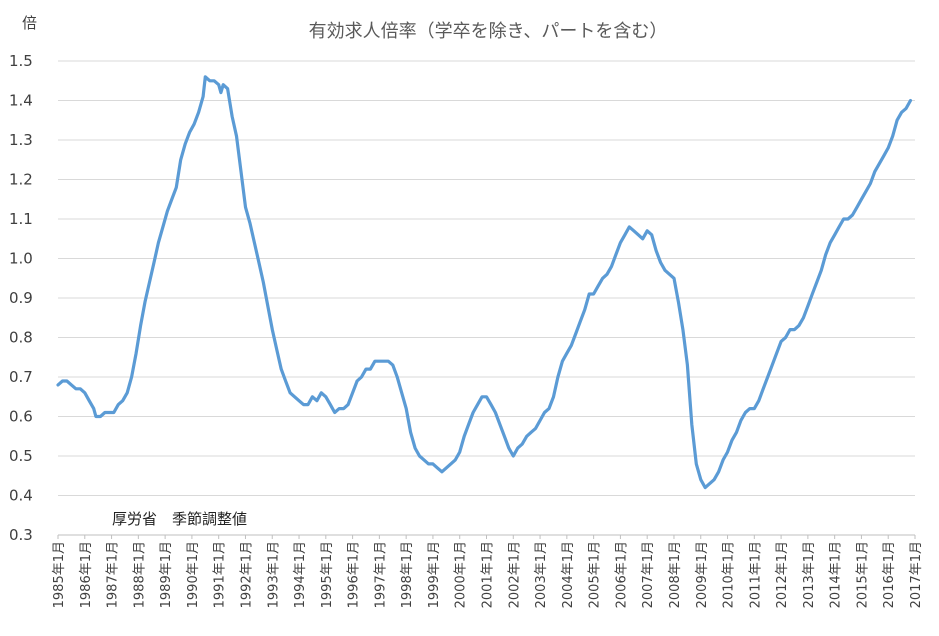 This screenshot has height=636, width=939. Describe the element at coordinates (407, 574) in the screenshot. I see `x-tick-label: 1998年1月` at that location.